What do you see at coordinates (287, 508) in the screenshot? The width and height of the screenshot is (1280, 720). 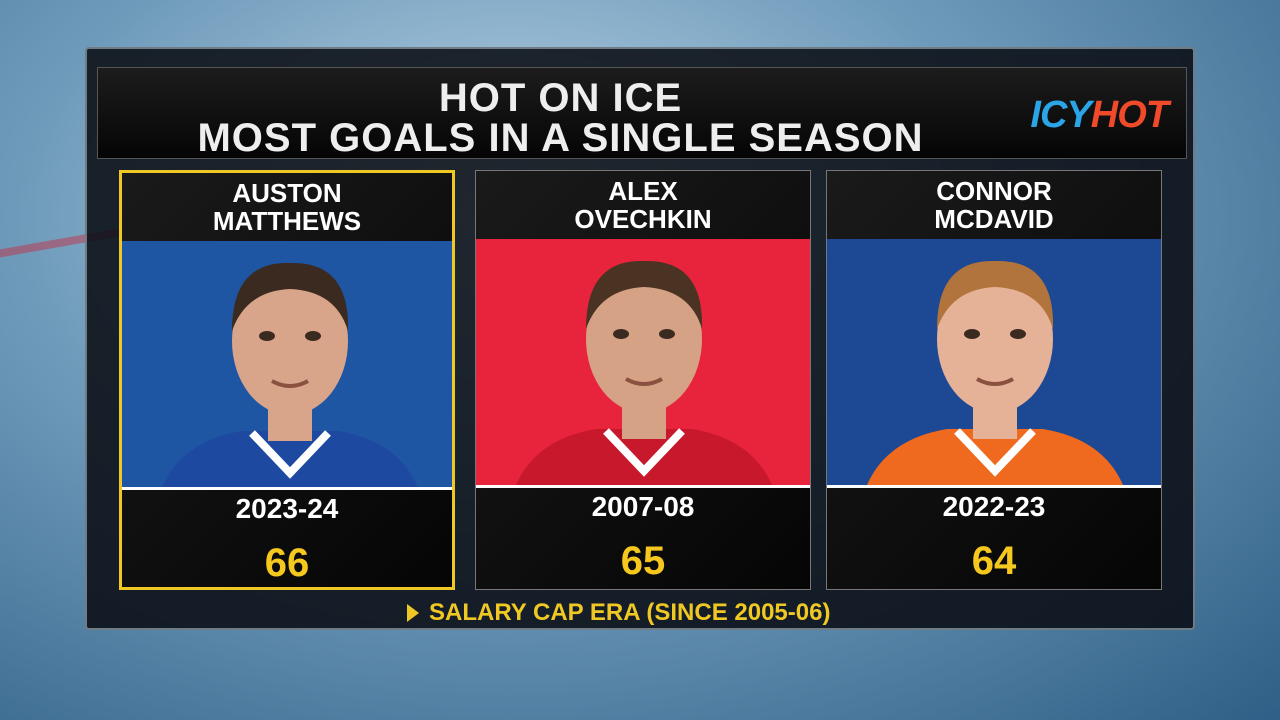 I see `season: 2023-24` at bounding box center [287, 508].